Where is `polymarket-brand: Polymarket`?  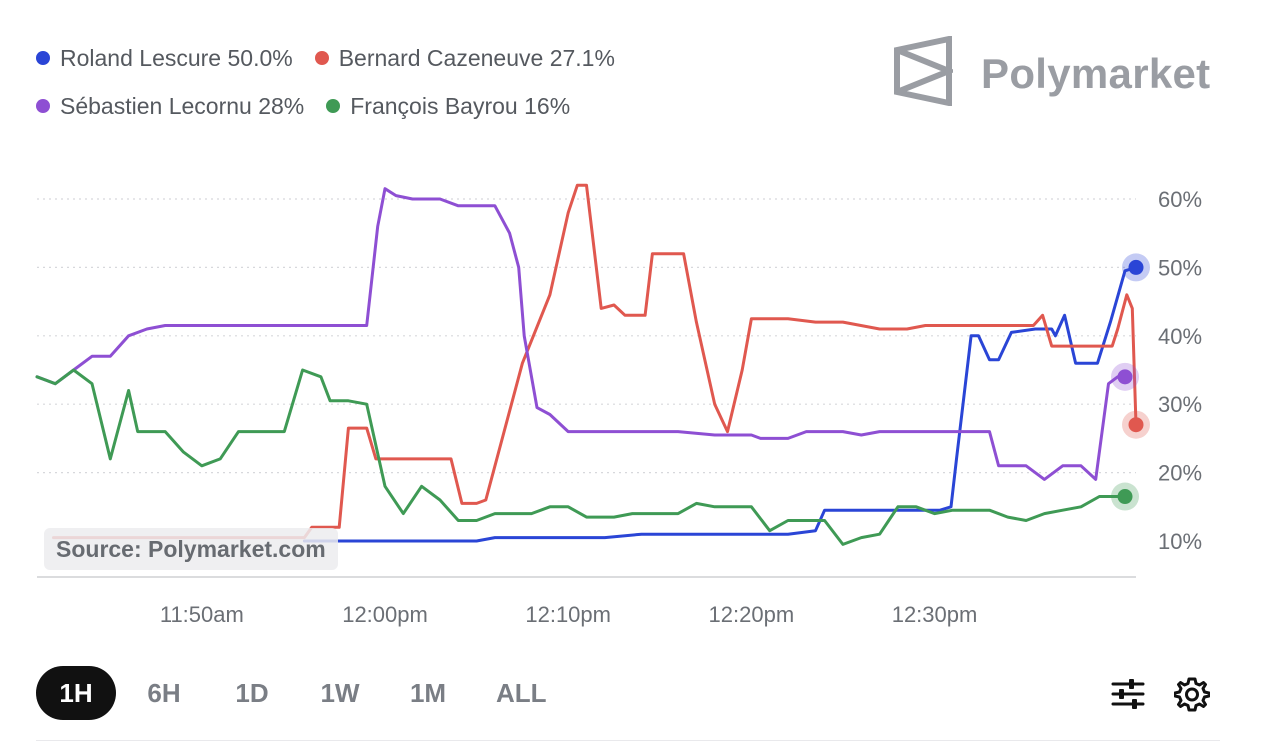
polymarket-brand: Polymarket is located at coordinates (1052, 73).